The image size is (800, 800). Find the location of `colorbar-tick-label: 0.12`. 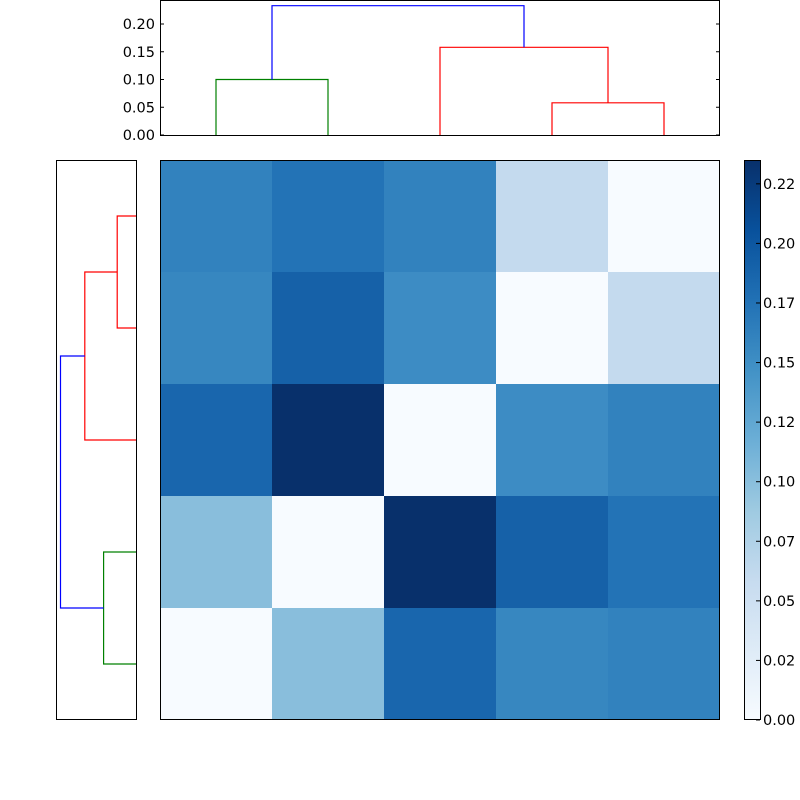

colorbar-tick-label: 0.12 is located at coordinates (779, 423).